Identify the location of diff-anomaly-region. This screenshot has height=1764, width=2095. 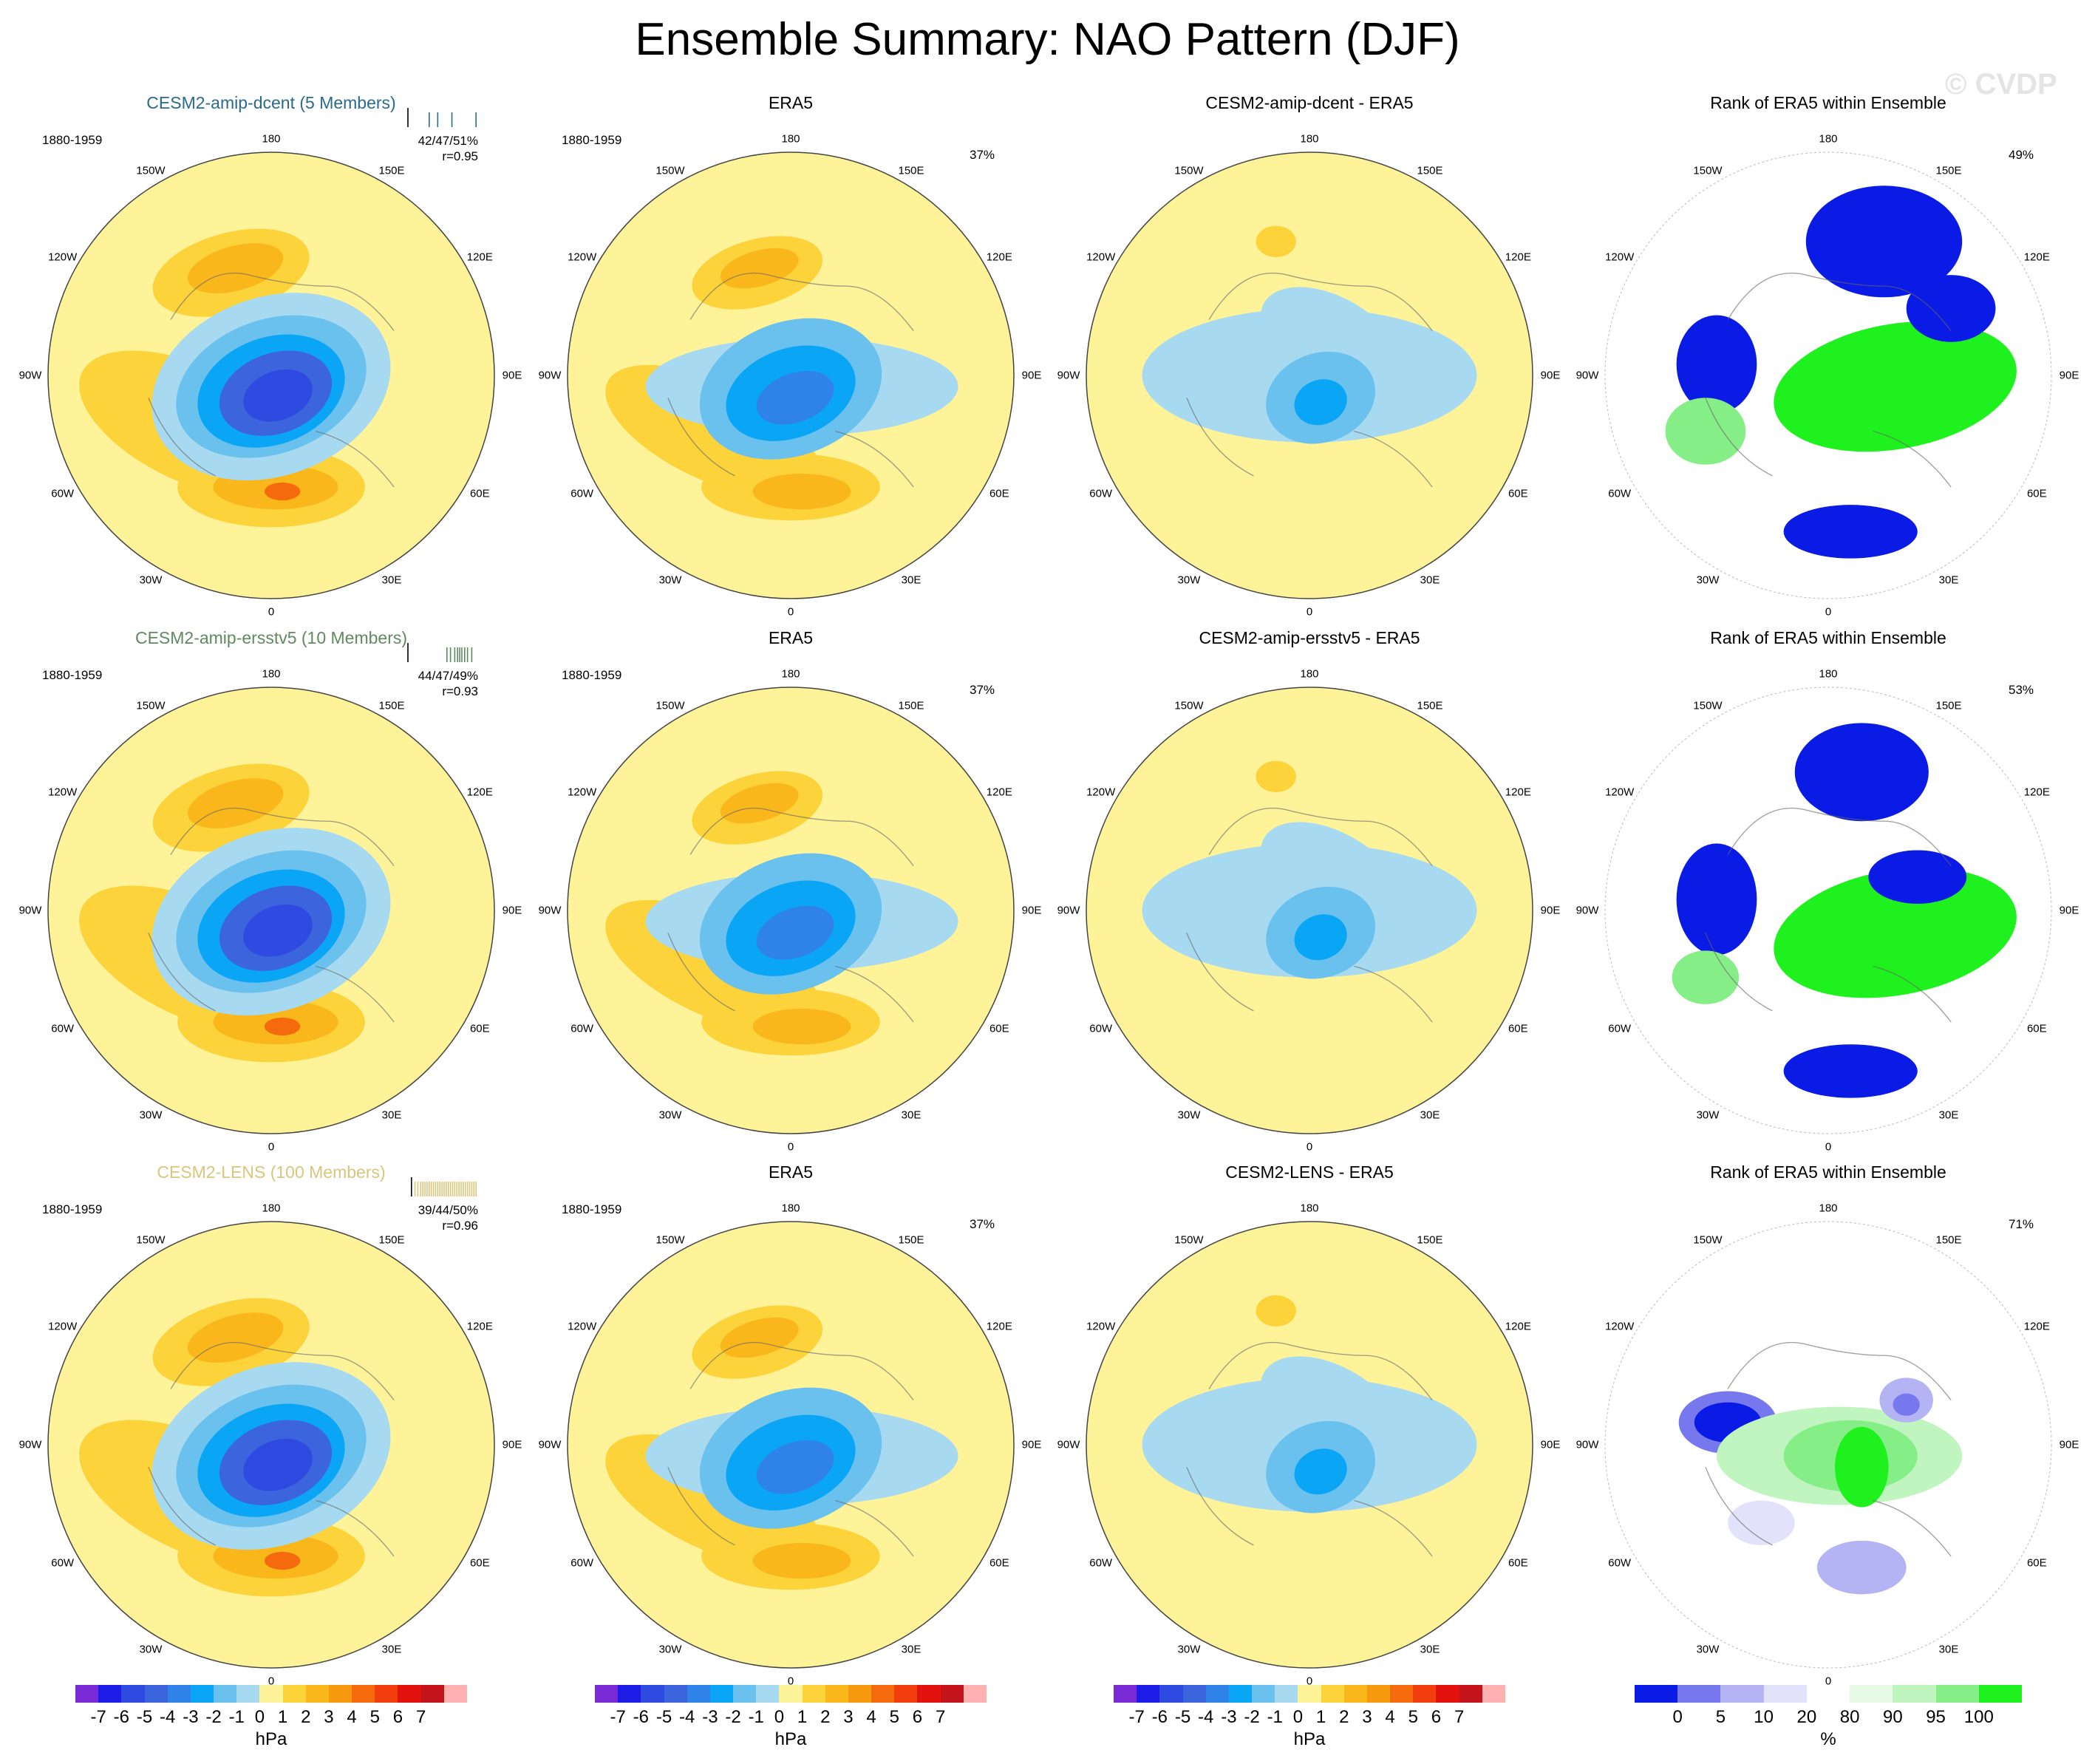
(1320, 1471).